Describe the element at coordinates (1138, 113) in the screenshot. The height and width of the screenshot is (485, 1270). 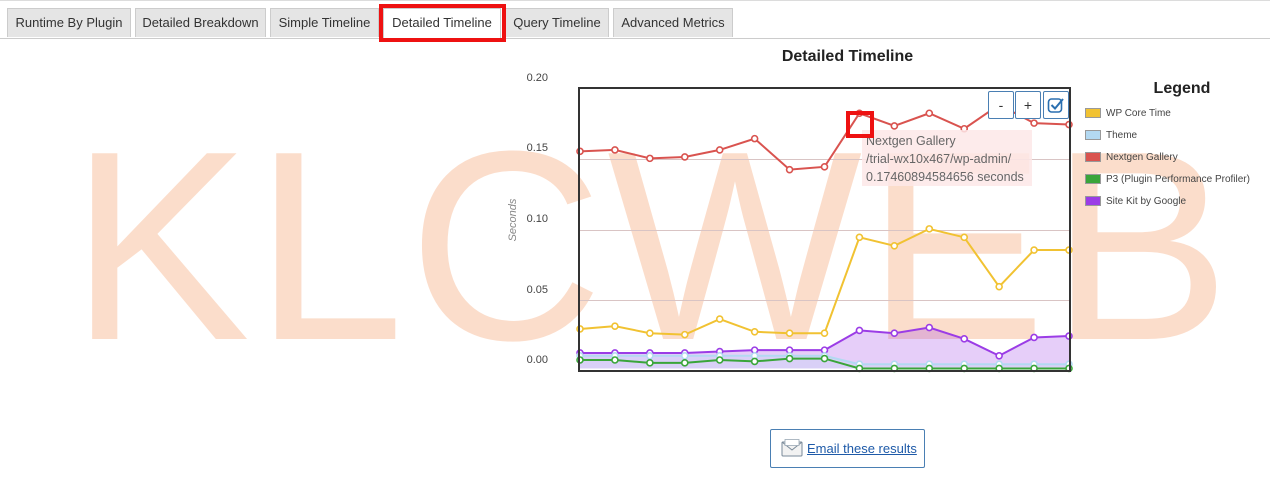
I see `legend-label: WP Core Time` at that location.